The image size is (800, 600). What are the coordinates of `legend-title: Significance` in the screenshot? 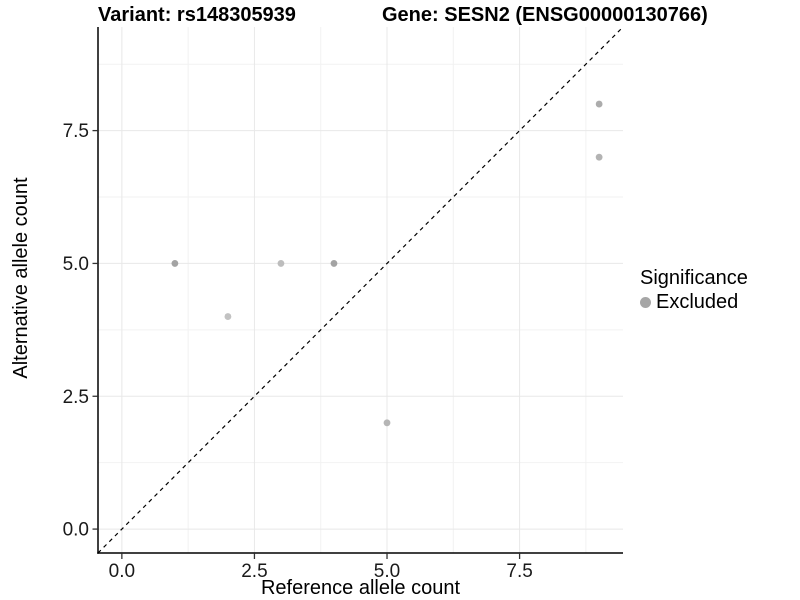 It's located at (694, 278).